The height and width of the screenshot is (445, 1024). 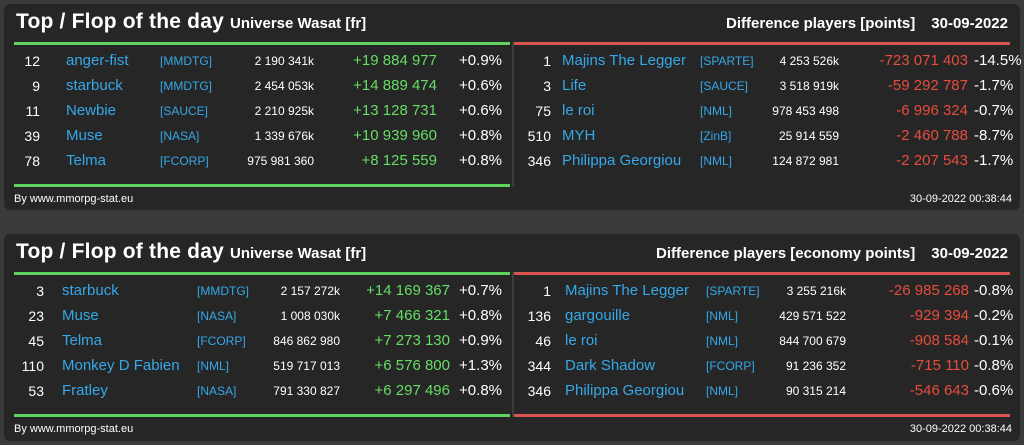 I want to click on percent-change: -0.7%, so click(x=994, y=110).